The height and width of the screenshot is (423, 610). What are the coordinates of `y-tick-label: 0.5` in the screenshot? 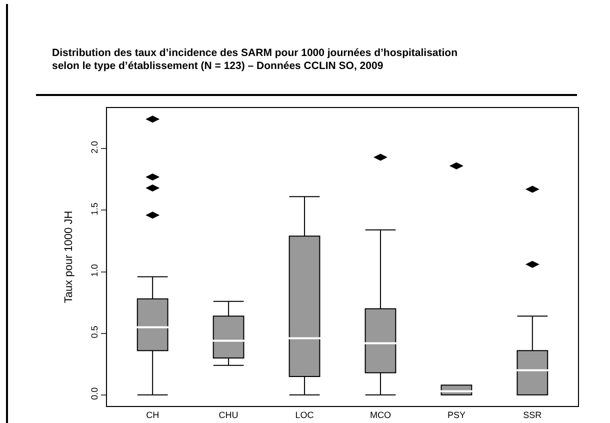 It's located at (94, 332).